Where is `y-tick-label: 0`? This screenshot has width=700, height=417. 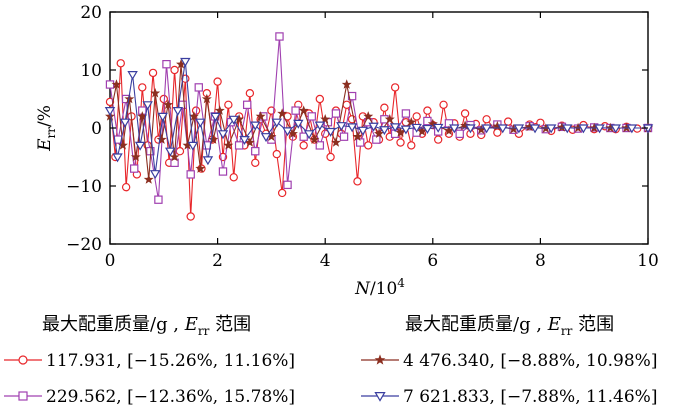
y-tick-label: 0 is located at coordinates (96, 129).